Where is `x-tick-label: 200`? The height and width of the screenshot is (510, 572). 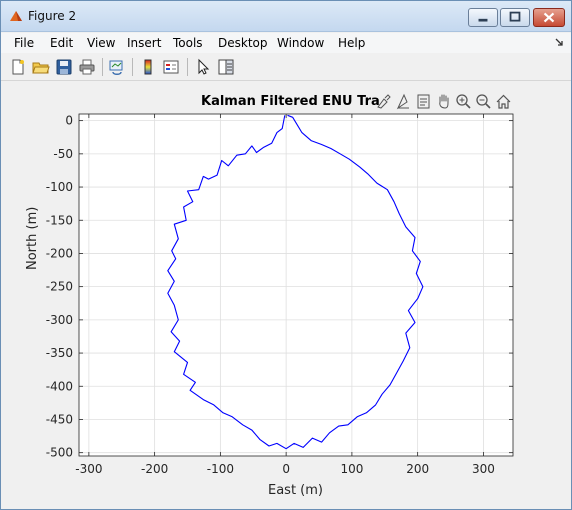 x-tick-label: 200 is located at coordinates (417, 469).